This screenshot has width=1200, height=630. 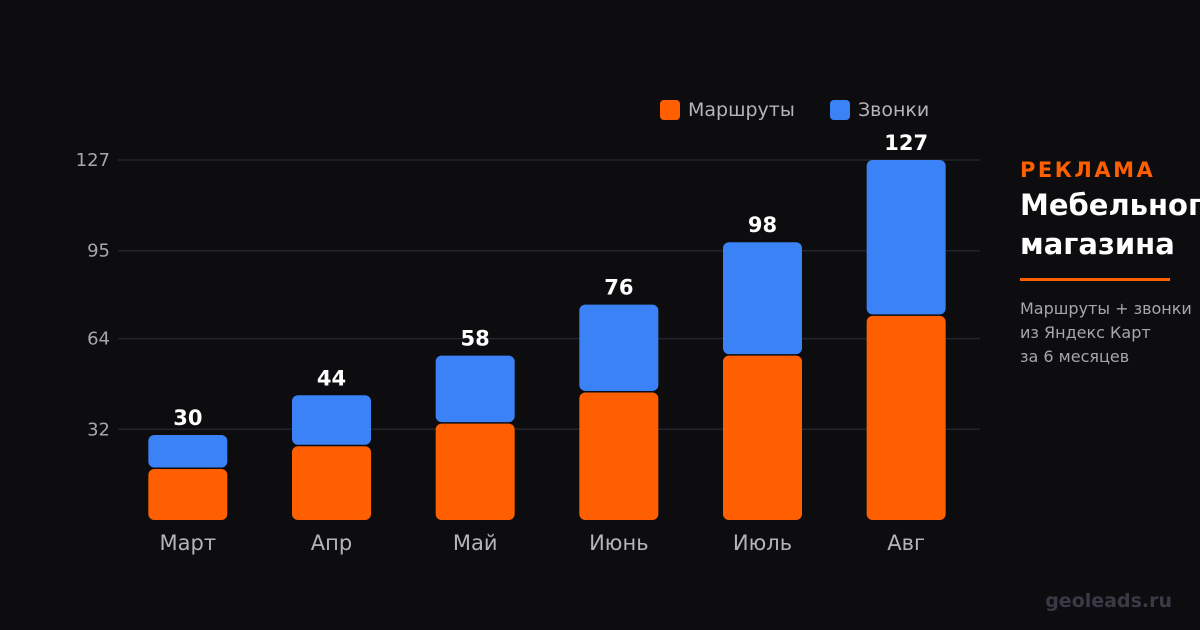 I want to click on bar-total-label: 98, so click(x=762, y=225).